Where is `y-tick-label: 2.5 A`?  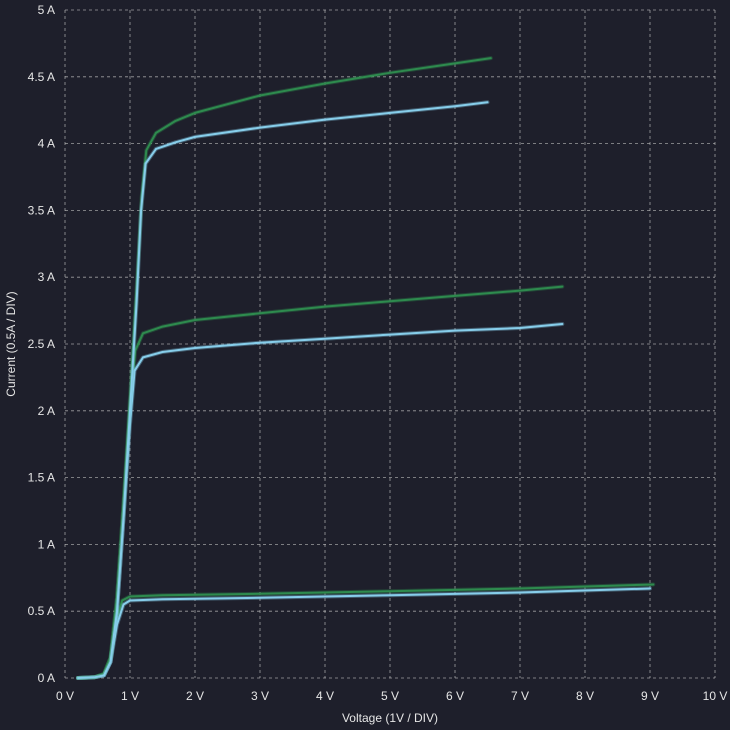
y-tick-label: 2.5 A is located at coordinates (41, 344).